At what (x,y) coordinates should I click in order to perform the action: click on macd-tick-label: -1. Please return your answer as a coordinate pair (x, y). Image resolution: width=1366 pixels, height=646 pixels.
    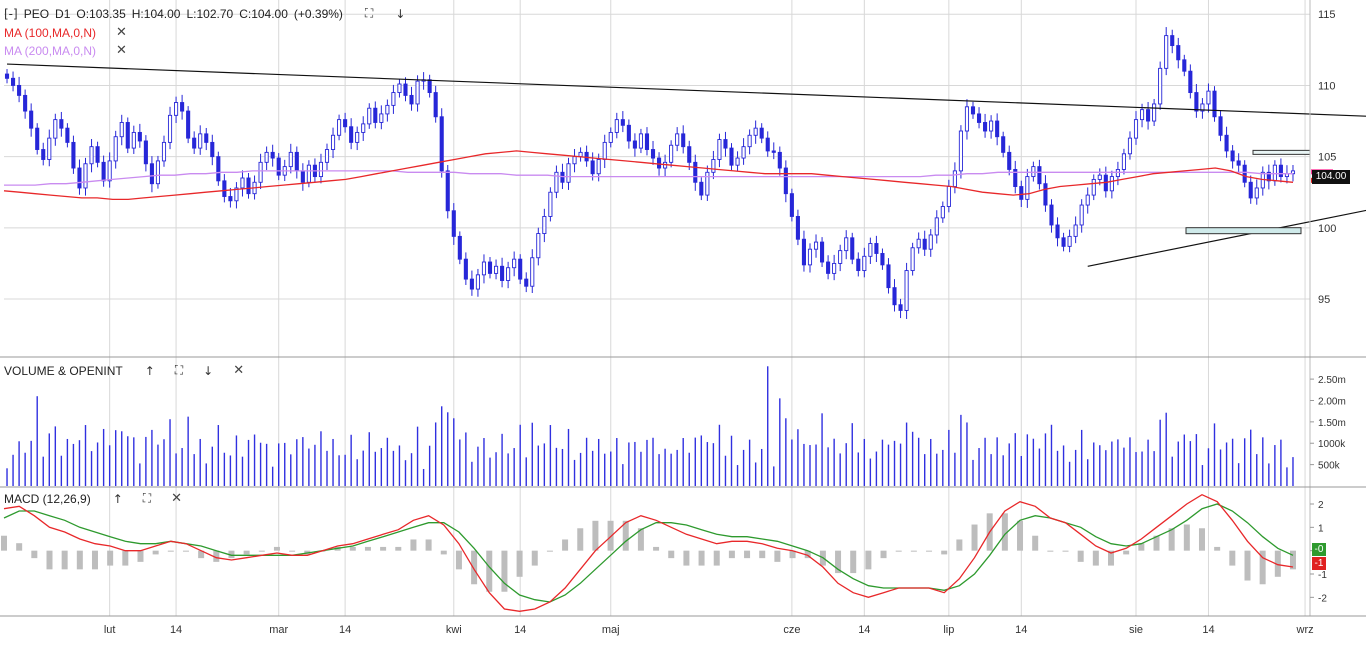
    Looking at the image, I should click on (1322, 575).